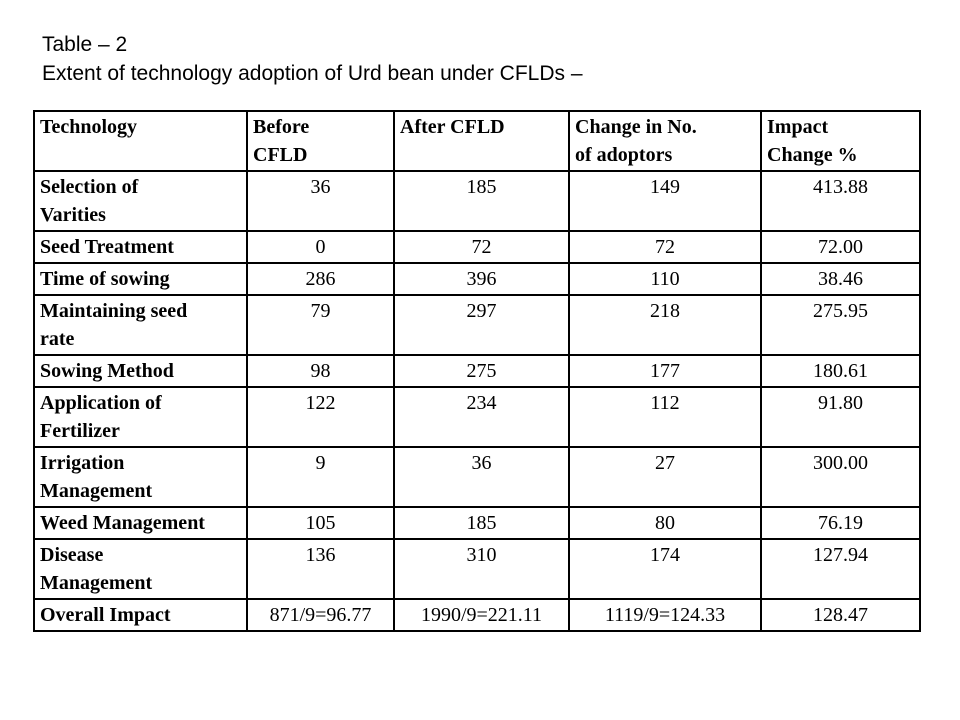 This screenshot has width=960, height=720. I want to click on change-cell: 112, so click(665, 417).